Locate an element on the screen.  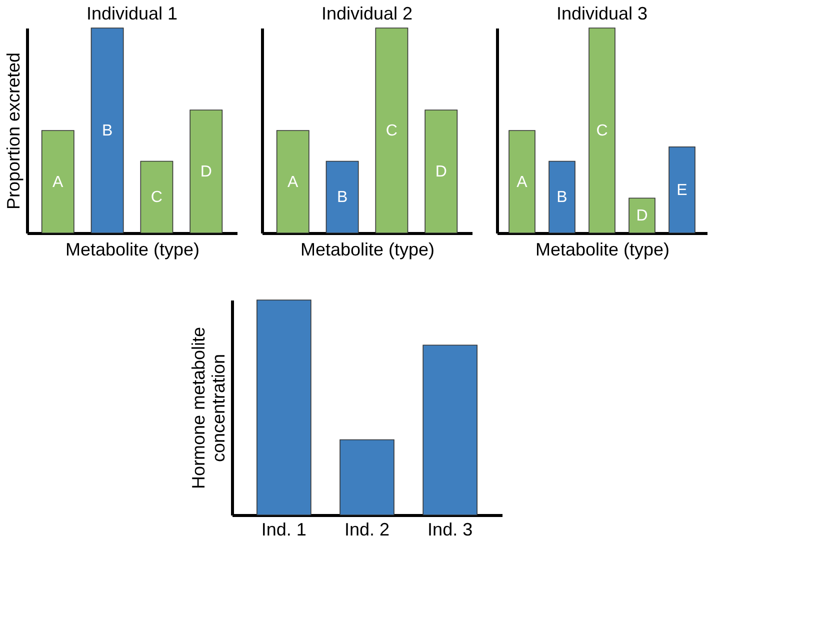
y-axis-title: Proportion excreted is located at coordinates (14, 131).